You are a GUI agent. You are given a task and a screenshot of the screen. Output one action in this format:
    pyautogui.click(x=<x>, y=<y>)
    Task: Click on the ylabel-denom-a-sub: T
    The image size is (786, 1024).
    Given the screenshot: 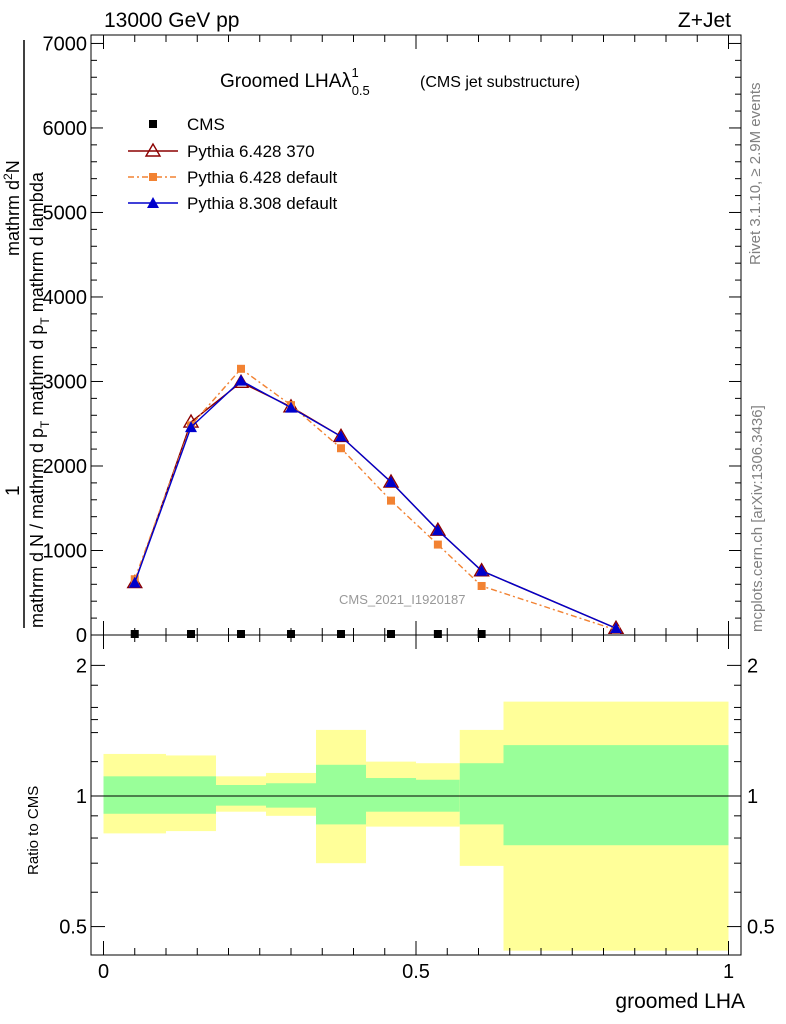 What is the action you would take?
    pyautogui.click(x=45, y=424)
    